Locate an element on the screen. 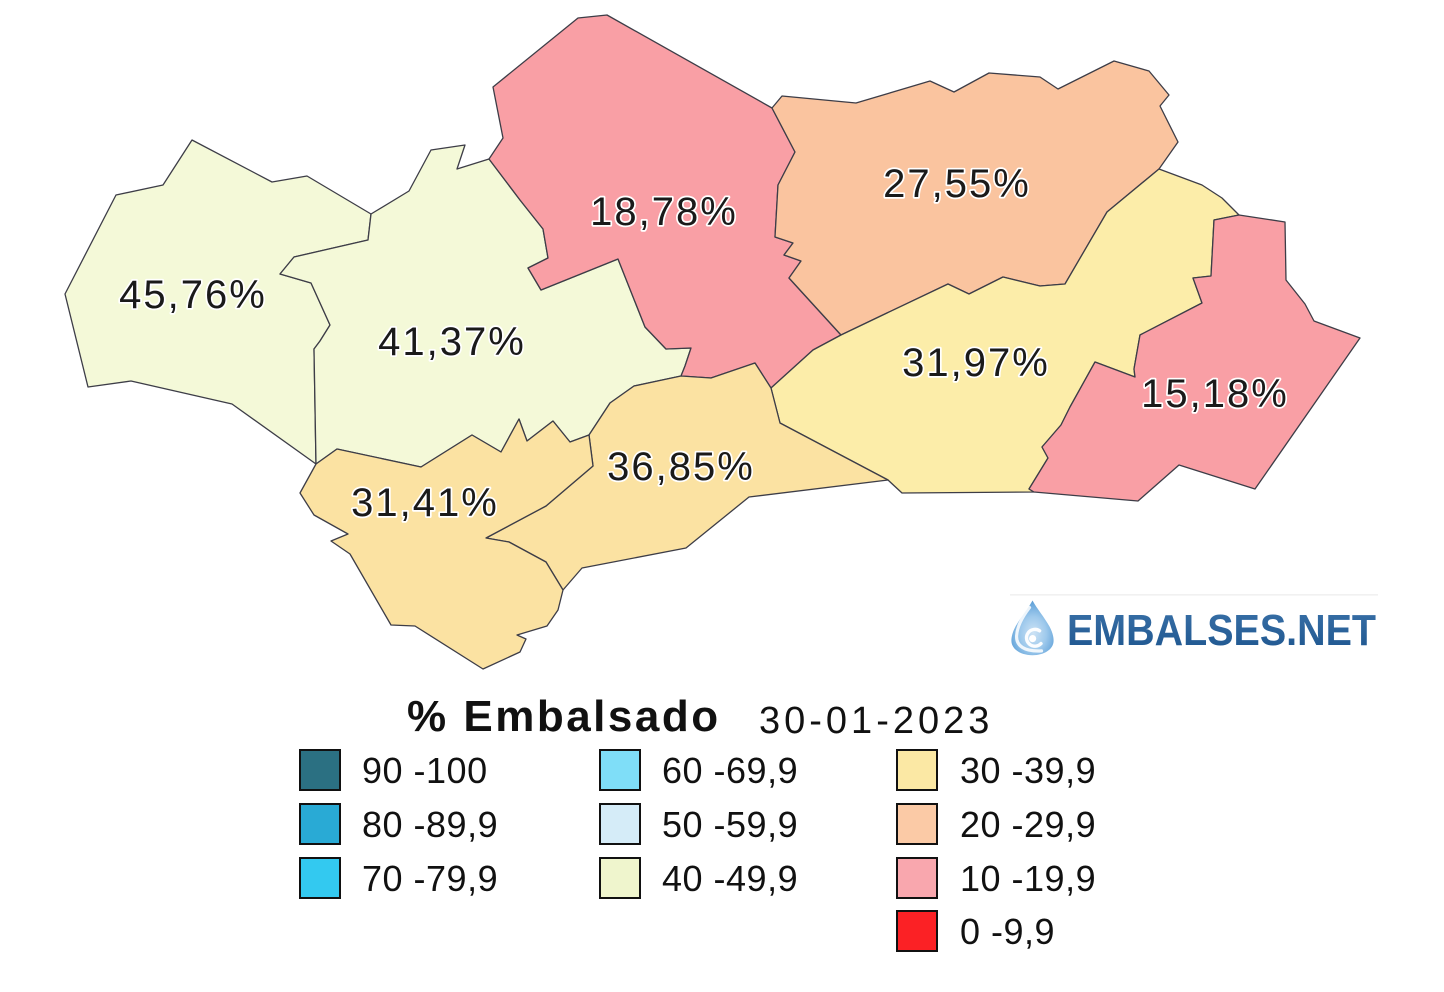 The width and height of the screenshot is (1444, 992). svg-text: 90 -100 is located at coordinates (425, 770).